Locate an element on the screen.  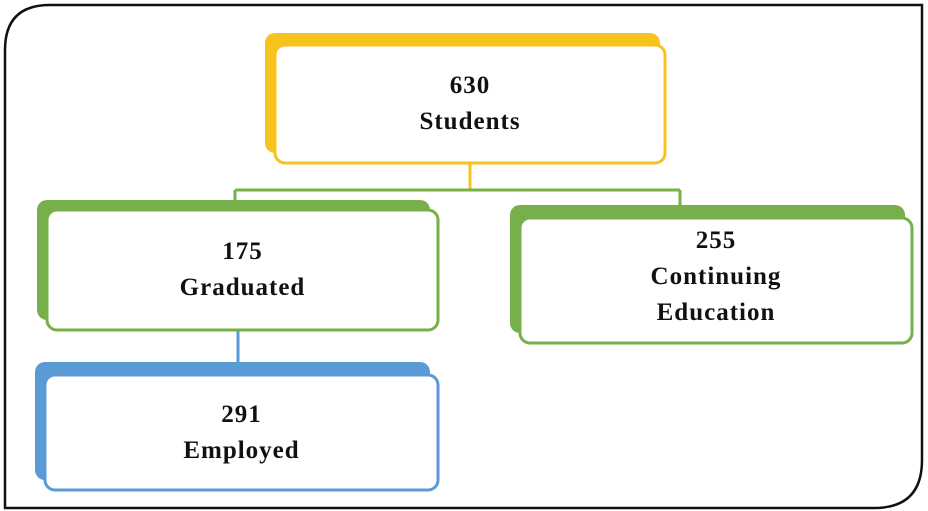
node-value: 291 is located at coordinates (241, 414).